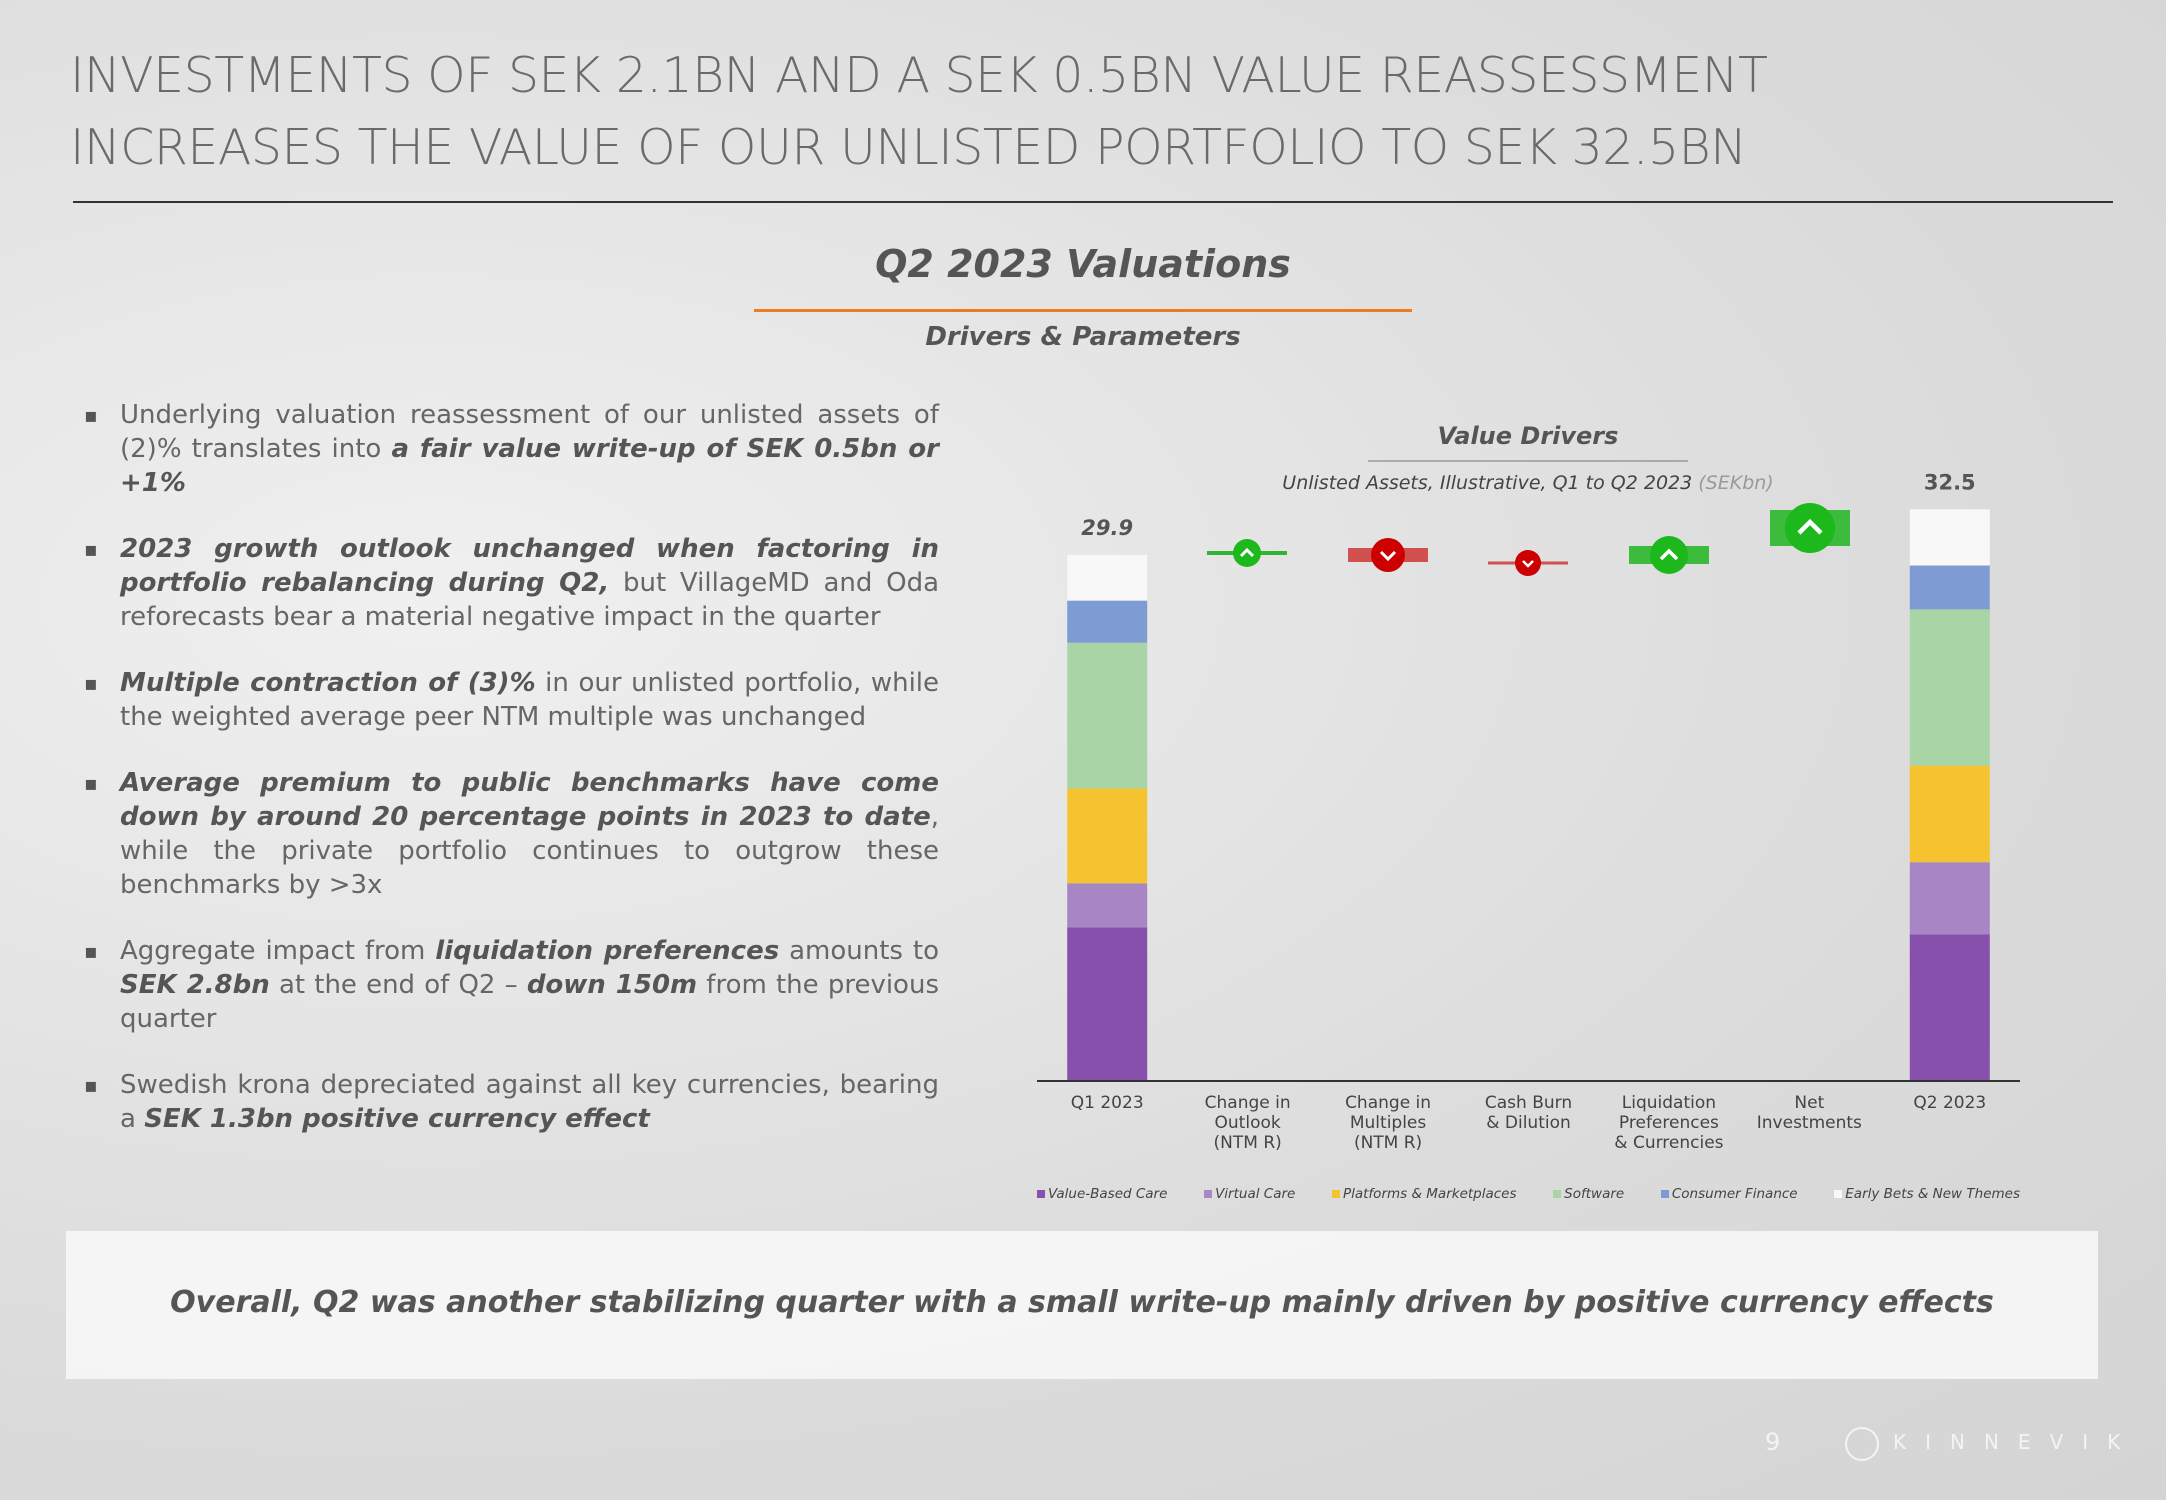 Image resolution: width=2166 pixels, height=1500 pixels. What do you see at coordinates (1950, 482) in the screenshot?
I see `total-label: 32.5` at bounding box center [1950, 482].